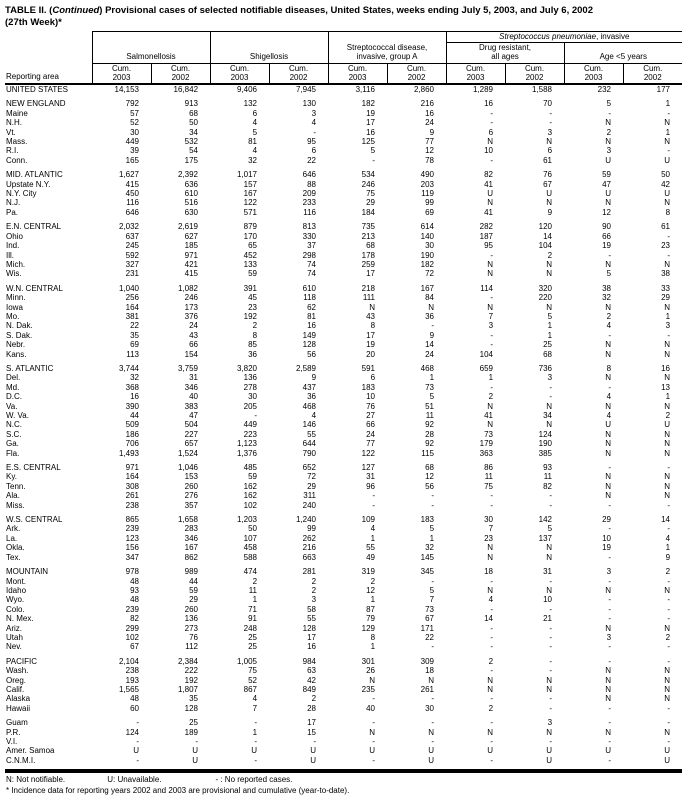  What do you see at coordinates (666, 184) in the screenshot?
I see `cell-value: 42` at bounding box center [666, 184].